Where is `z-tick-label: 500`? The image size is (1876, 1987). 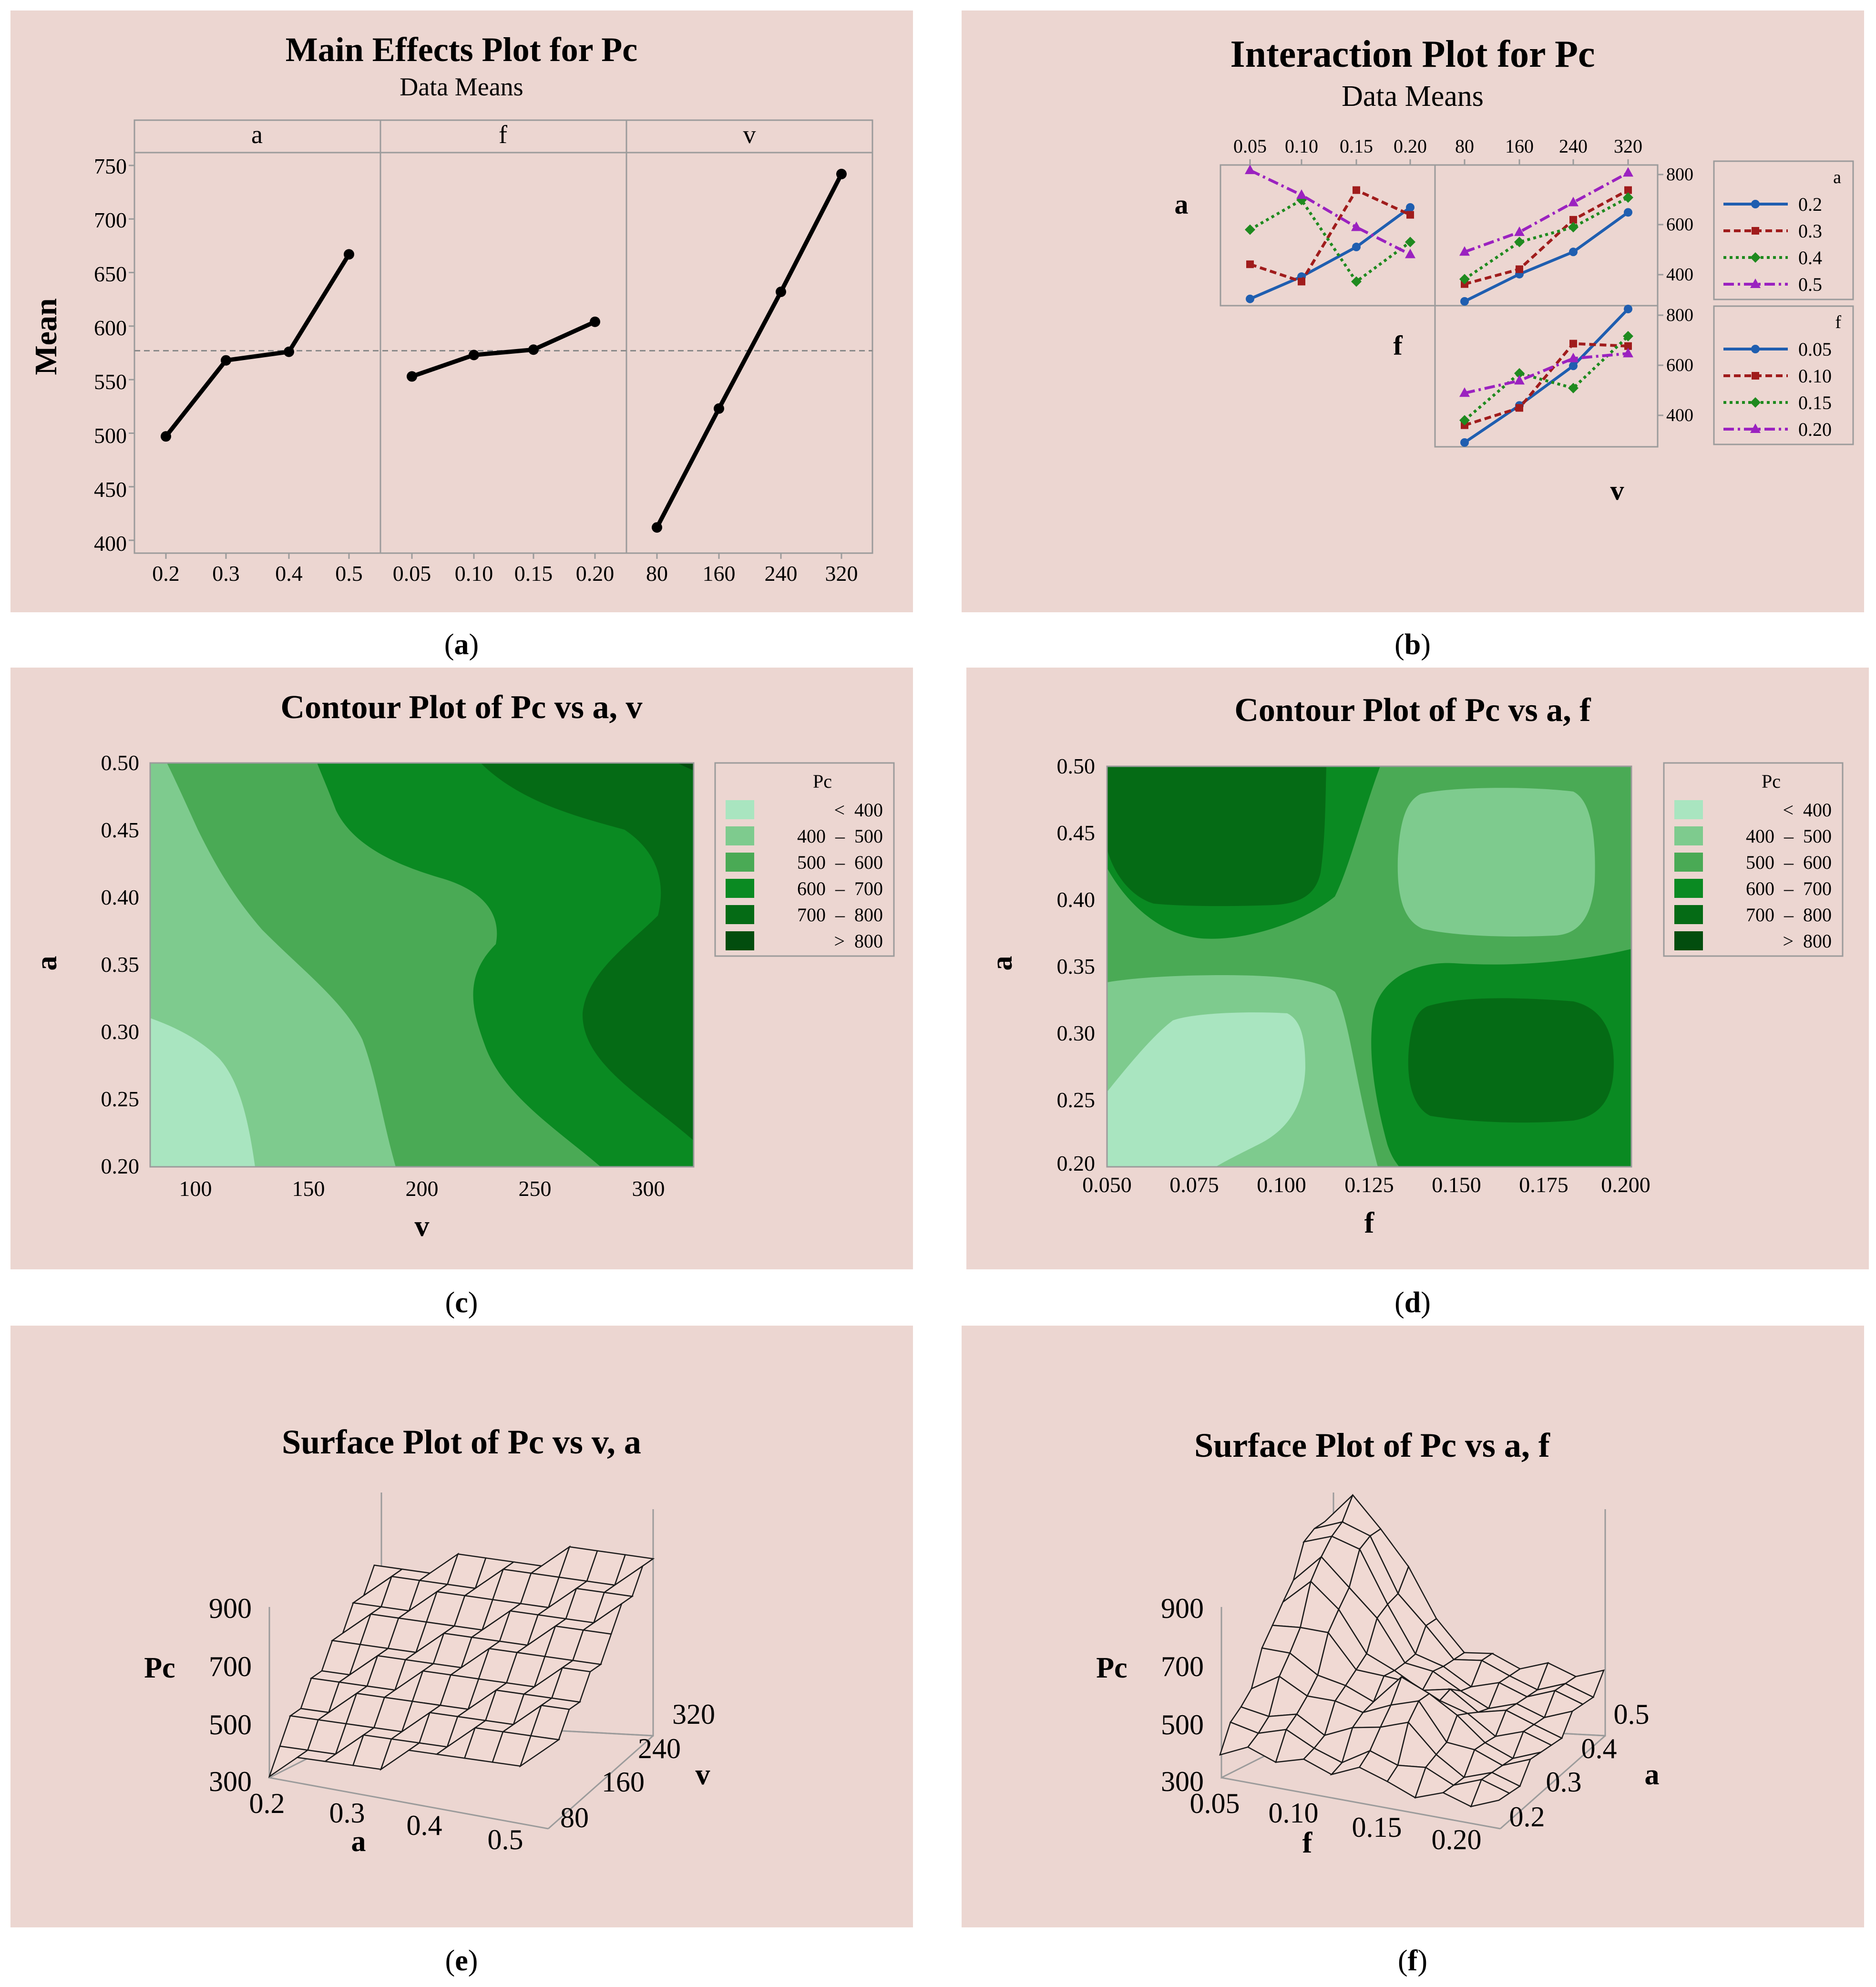
z-tick-label: 500 is located at coordinates (1183, 1724).